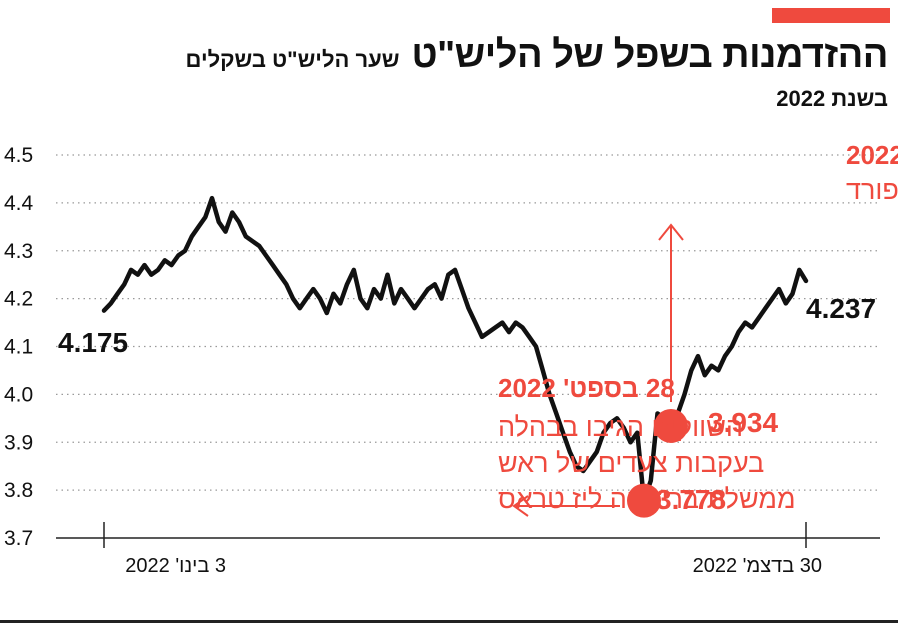  I want to click on title-row: ההזדמנות בשפל של הליש"ט שער הליש"ט בשקלים, so click(537, 55).